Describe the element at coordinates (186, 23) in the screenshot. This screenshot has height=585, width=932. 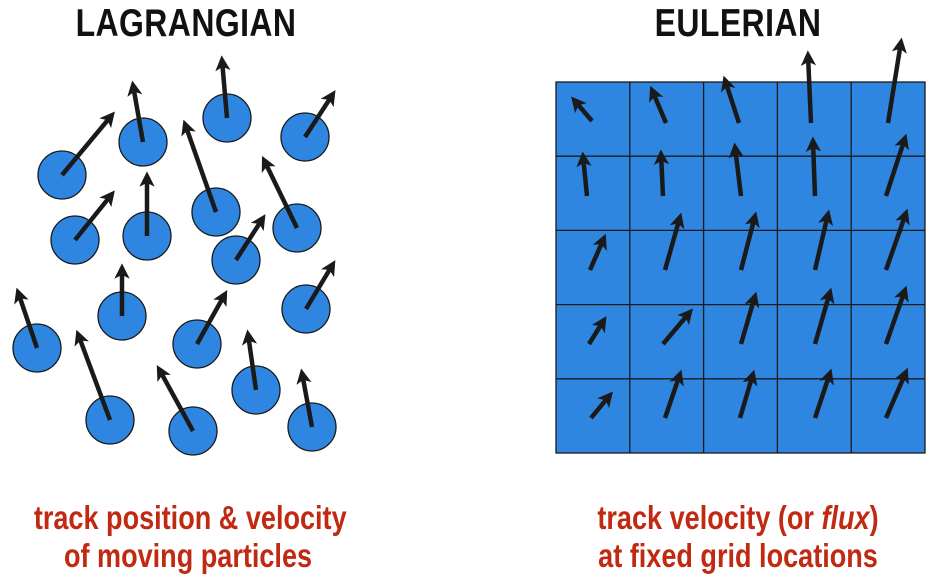
I see `lagrangian-title: LAGRANGIAN` at that location.